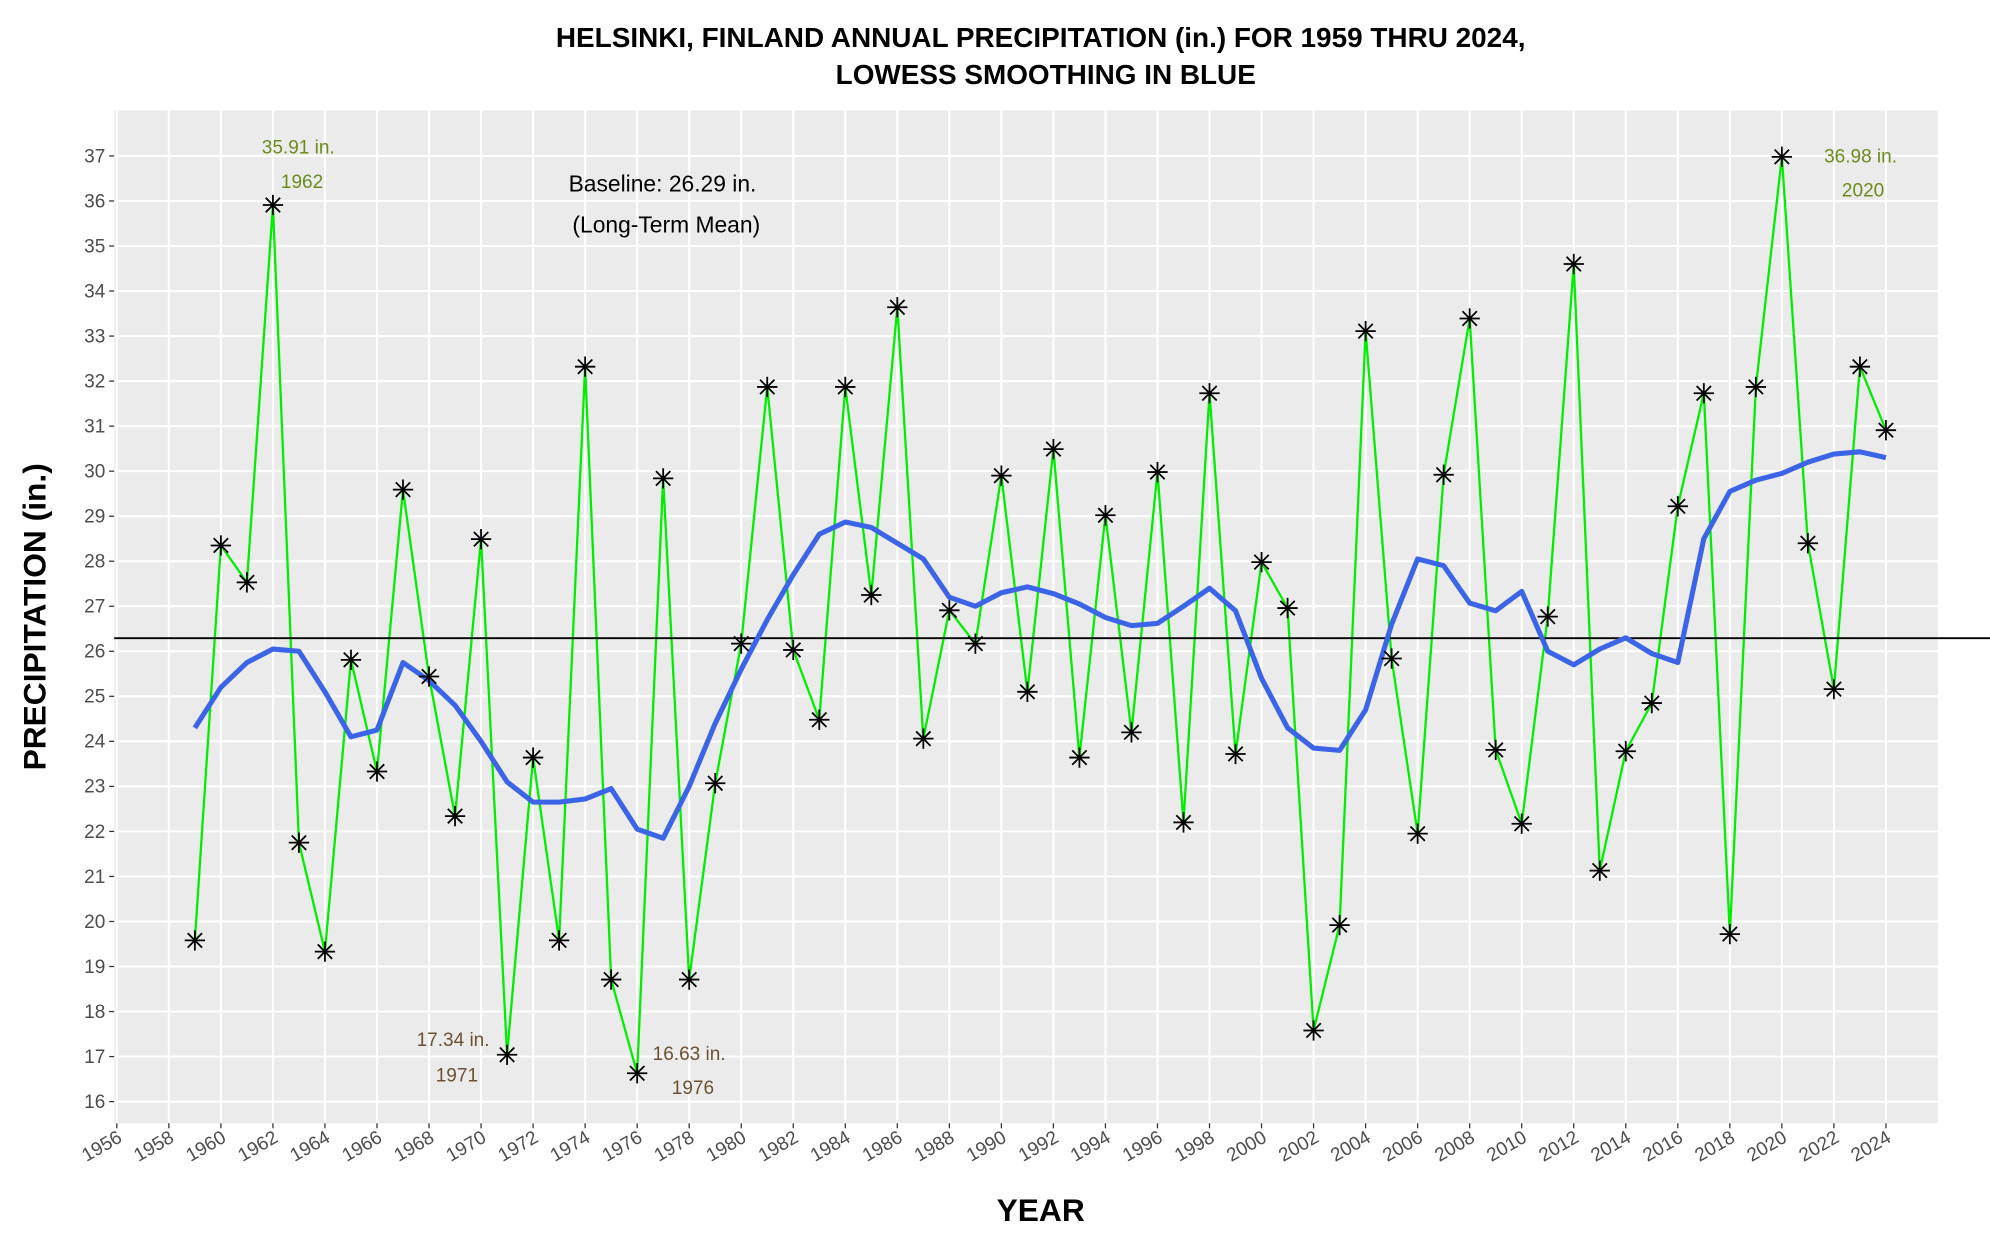 The image size is (1990, 1247). Describe the element at coordinates (94, 697) in the screenshot. I see `y-tick-label: 25` at that location.